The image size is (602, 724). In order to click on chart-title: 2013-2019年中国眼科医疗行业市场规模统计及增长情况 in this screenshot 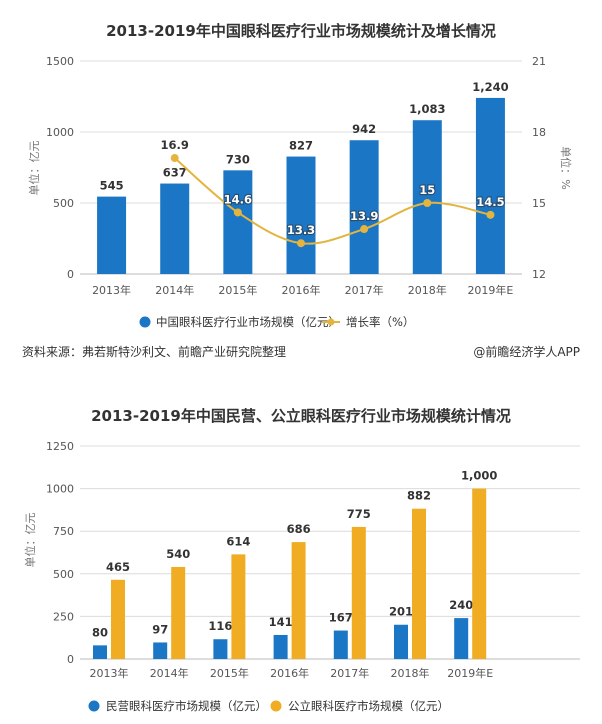, I will do `click(301, 31)`.